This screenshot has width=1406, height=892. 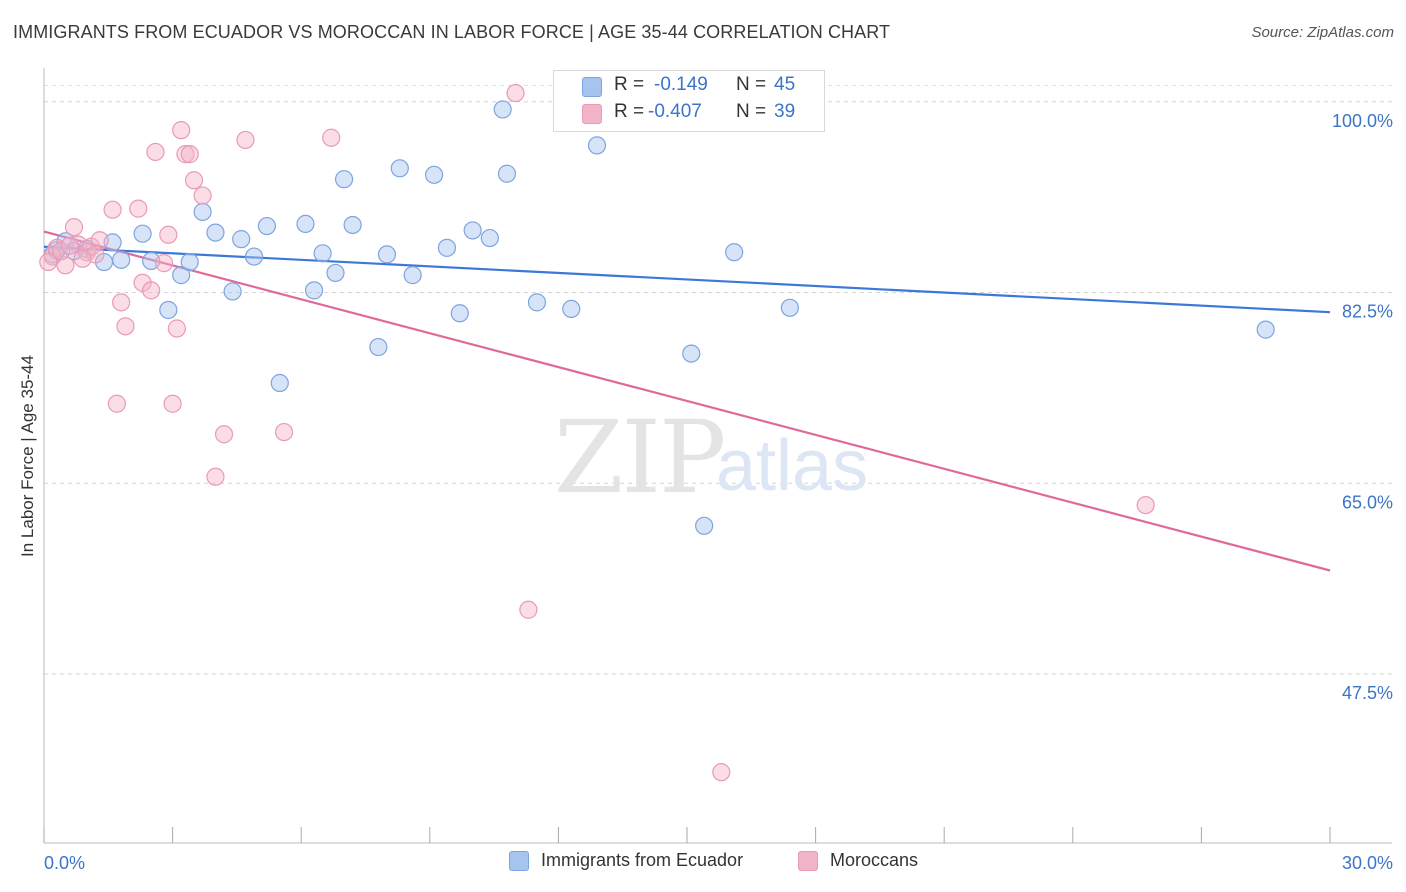 What do you see at coordinates (27, 456) in the screenshot?
I see `y-axis-label: In Labor Force | Age 35-44` at bounding box center [27, 456].